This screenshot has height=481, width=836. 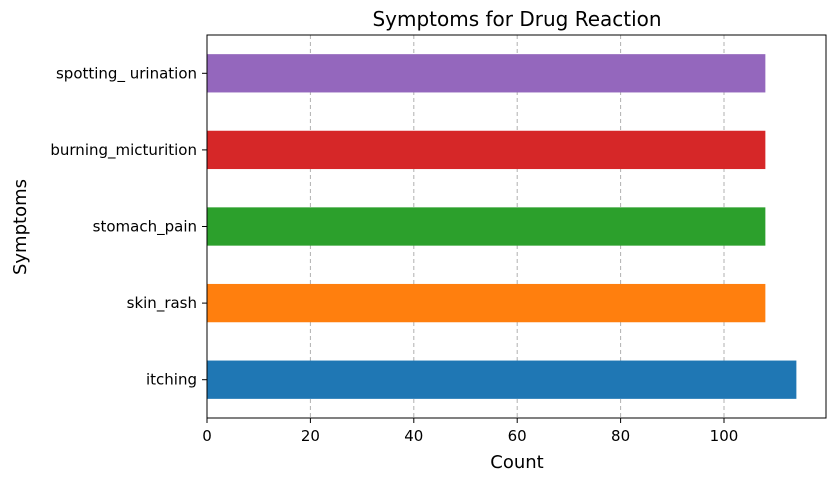 I want to click on bar-spotting-urination, so click(x=486, y=73).